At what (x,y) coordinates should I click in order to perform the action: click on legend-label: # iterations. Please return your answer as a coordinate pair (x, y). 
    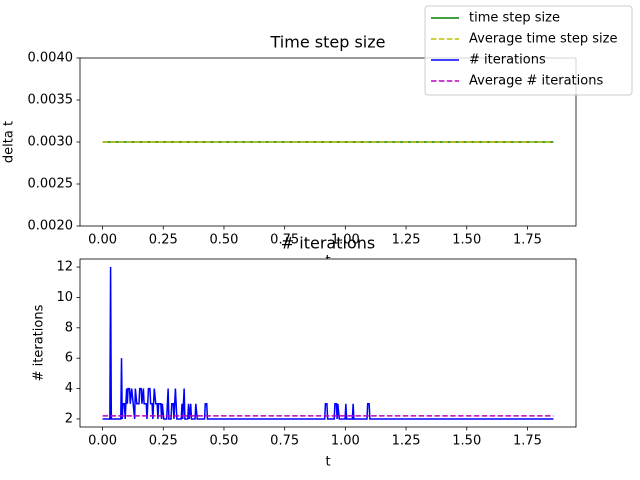
    Looking at the image, I should click on (507, 60).